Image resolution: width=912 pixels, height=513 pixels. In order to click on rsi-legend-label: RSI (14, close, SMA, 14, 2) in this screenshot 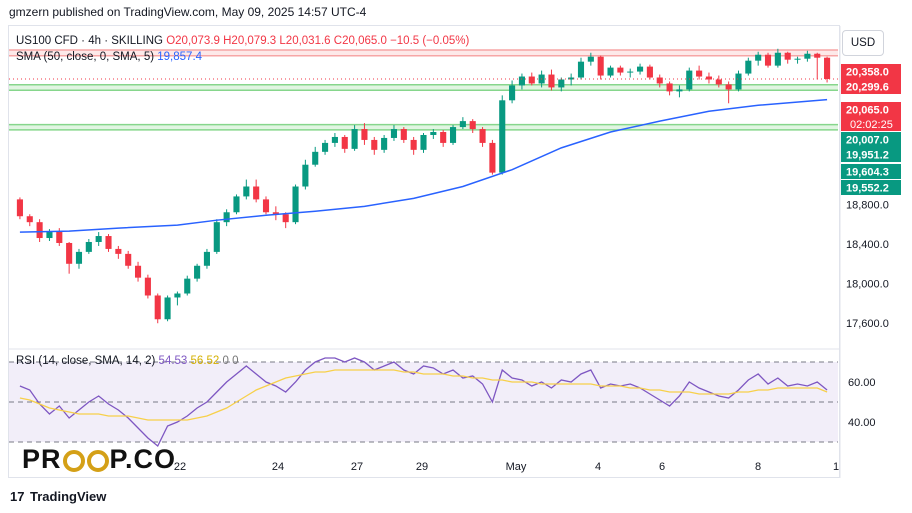, I will do `click(86, 361)`.